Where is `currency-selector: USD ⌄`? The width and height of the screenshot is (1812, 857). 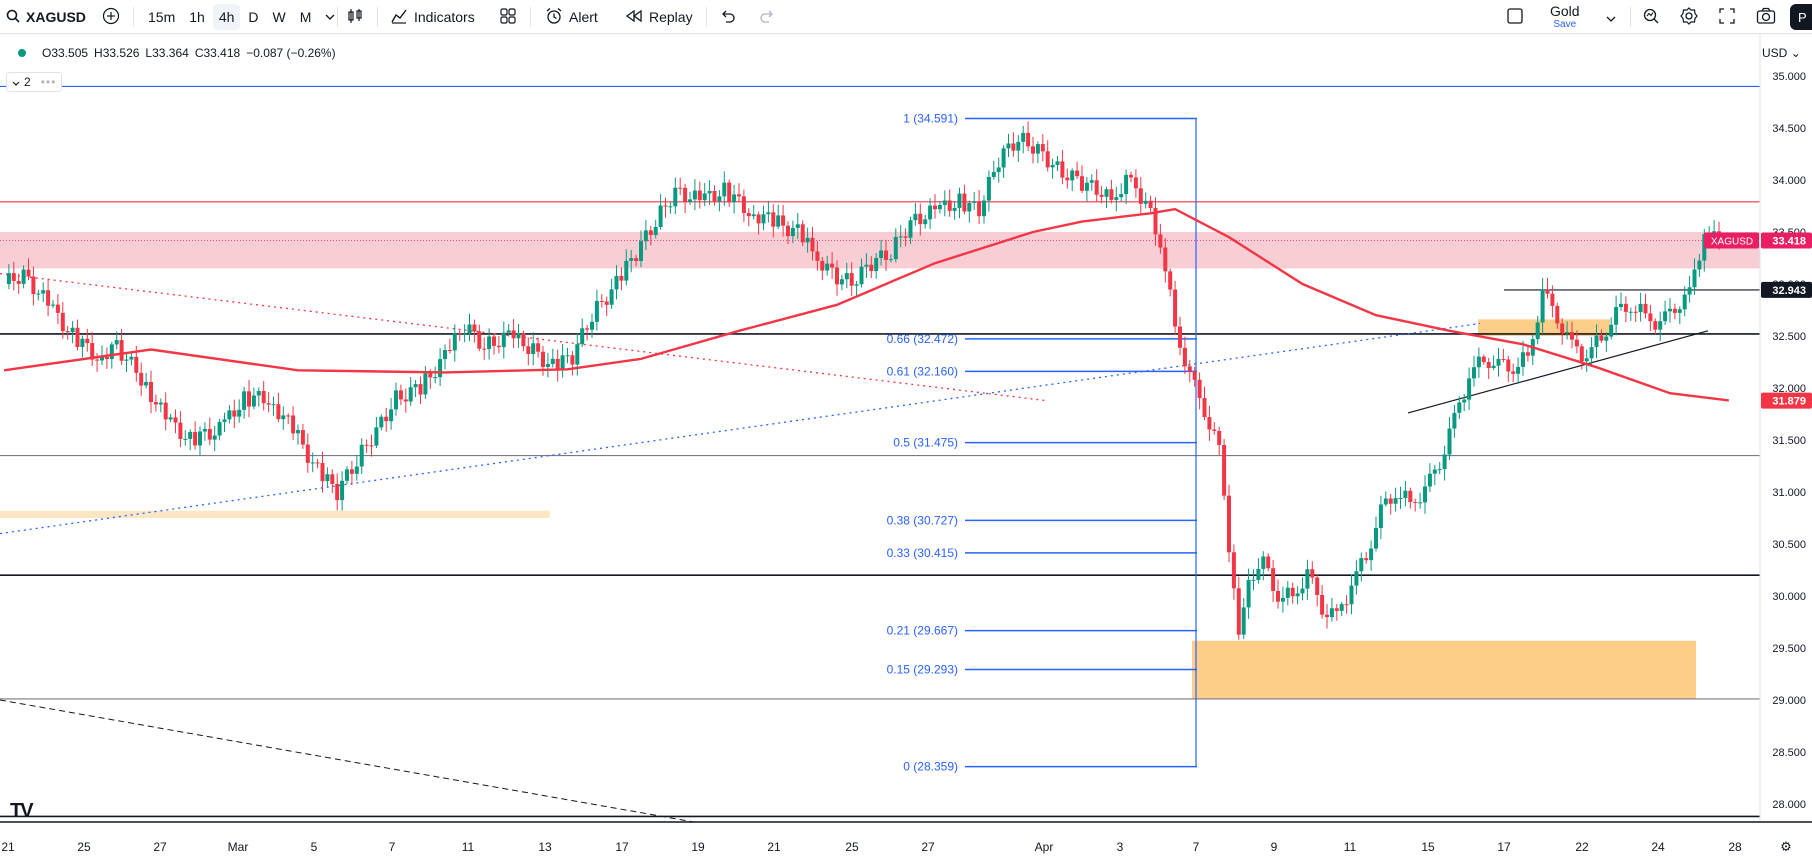
currency-selector: USD ⌄ is located at coordinates (1781, 53).